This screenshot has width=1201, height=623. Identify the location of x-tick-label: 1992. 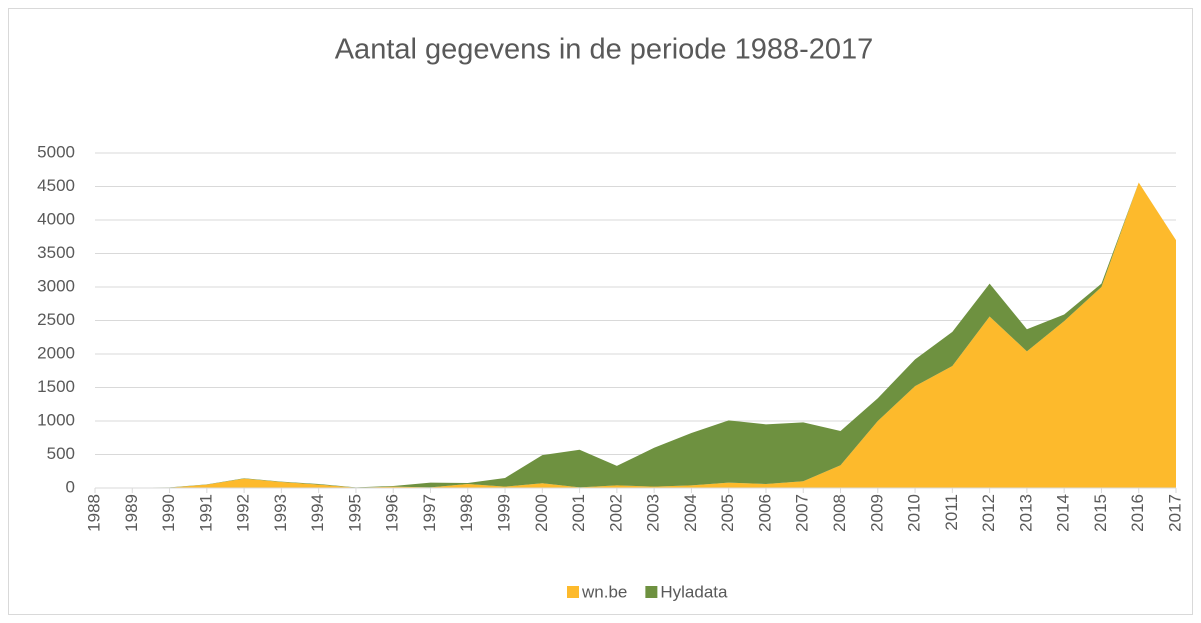
(243, 513).